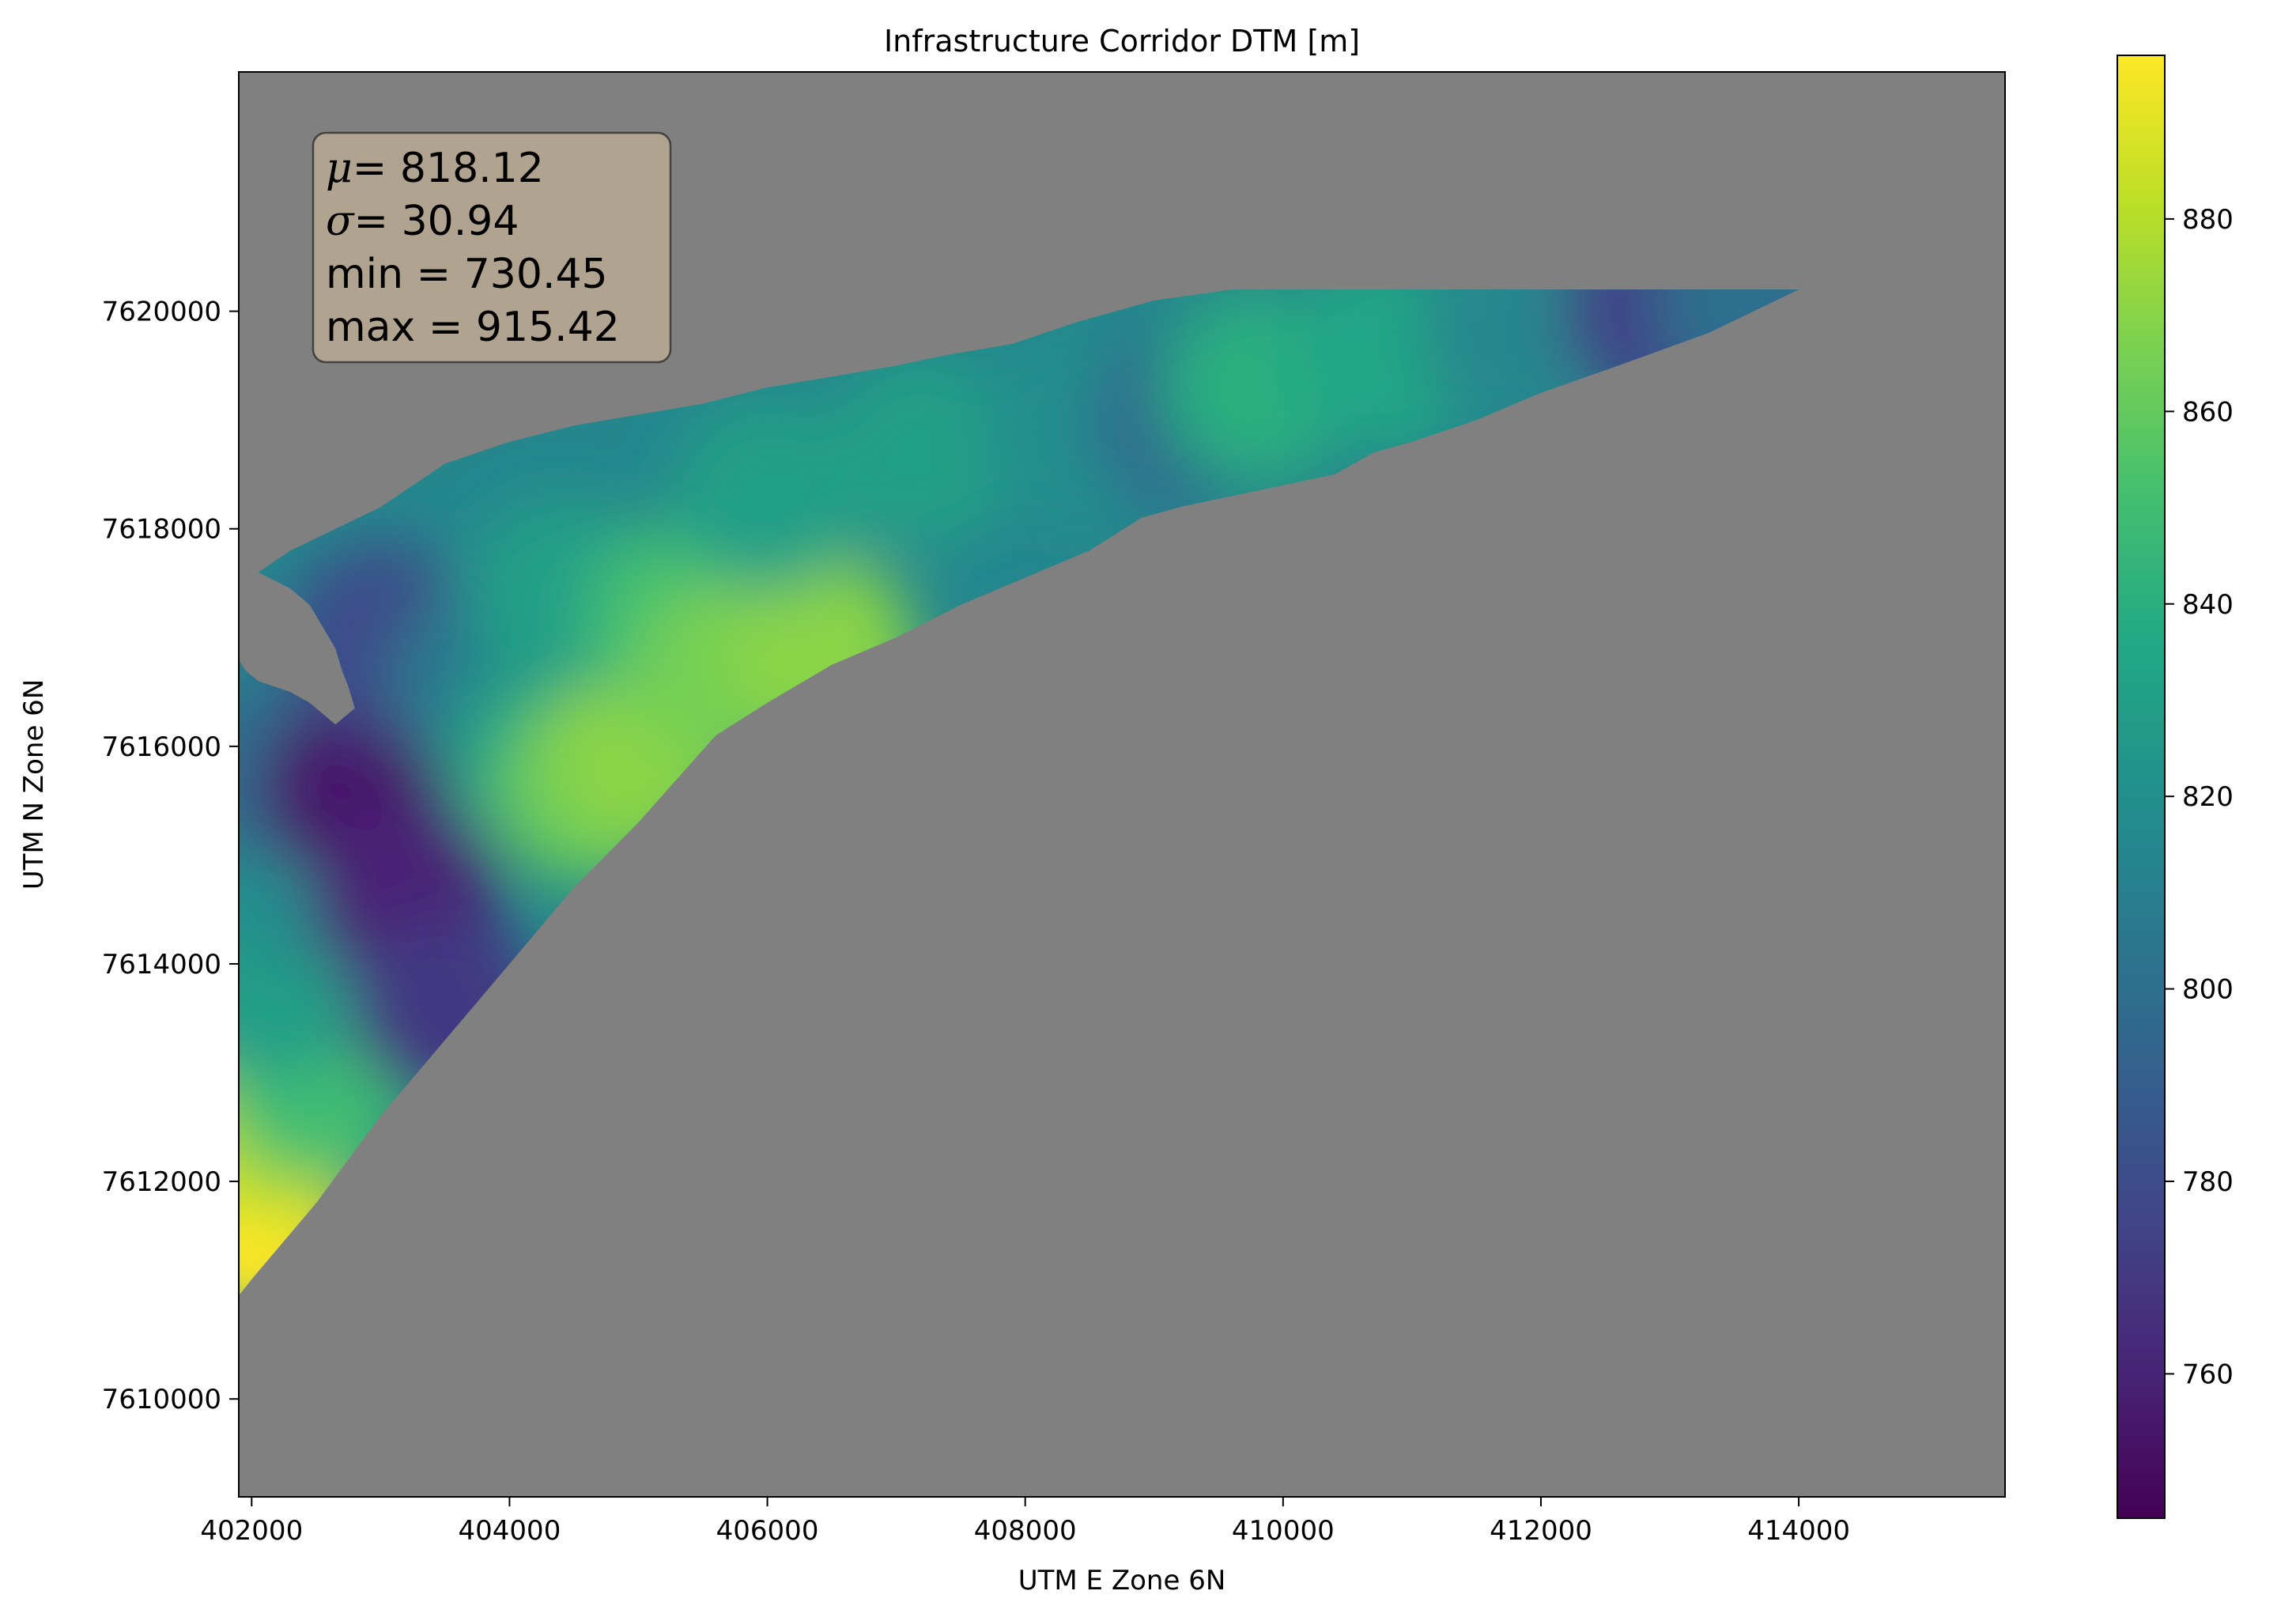 The image size is (2296, 1621). Describe the element at coordinates (2208, 990) in the screenshot. I see `colorbar-tick-label: 800` at that location.